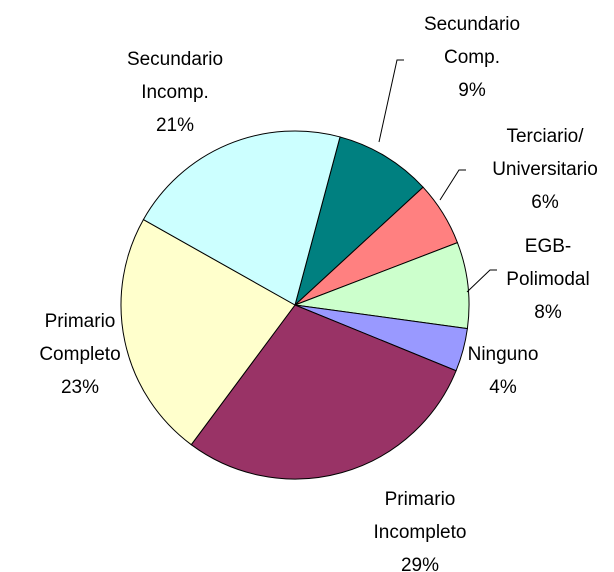  What do you see at coordinates (80, 387) in the screenshot?
I see `value-label: 23%` at bounding box center [80, 387].